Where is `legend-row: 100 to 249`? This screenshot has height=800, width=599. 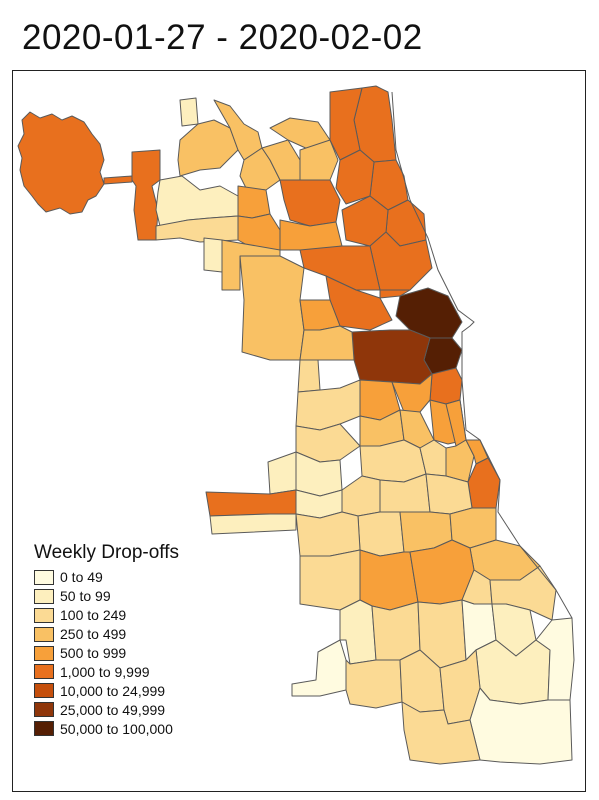 legend-row: 100 to 249 is located at coordinates (106, 615).